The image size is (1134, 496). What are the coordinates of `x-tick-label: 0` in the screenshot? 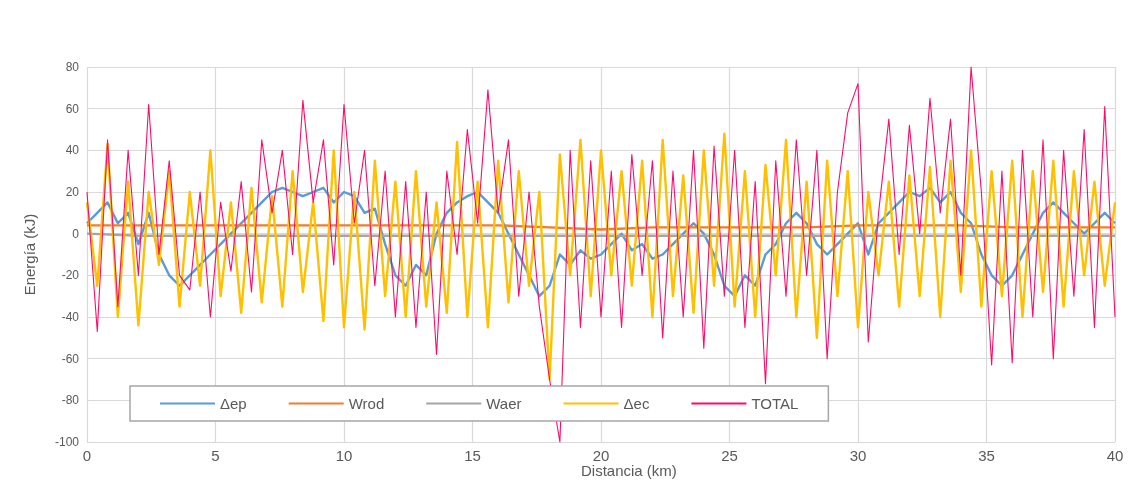 It's located at (87, 455).